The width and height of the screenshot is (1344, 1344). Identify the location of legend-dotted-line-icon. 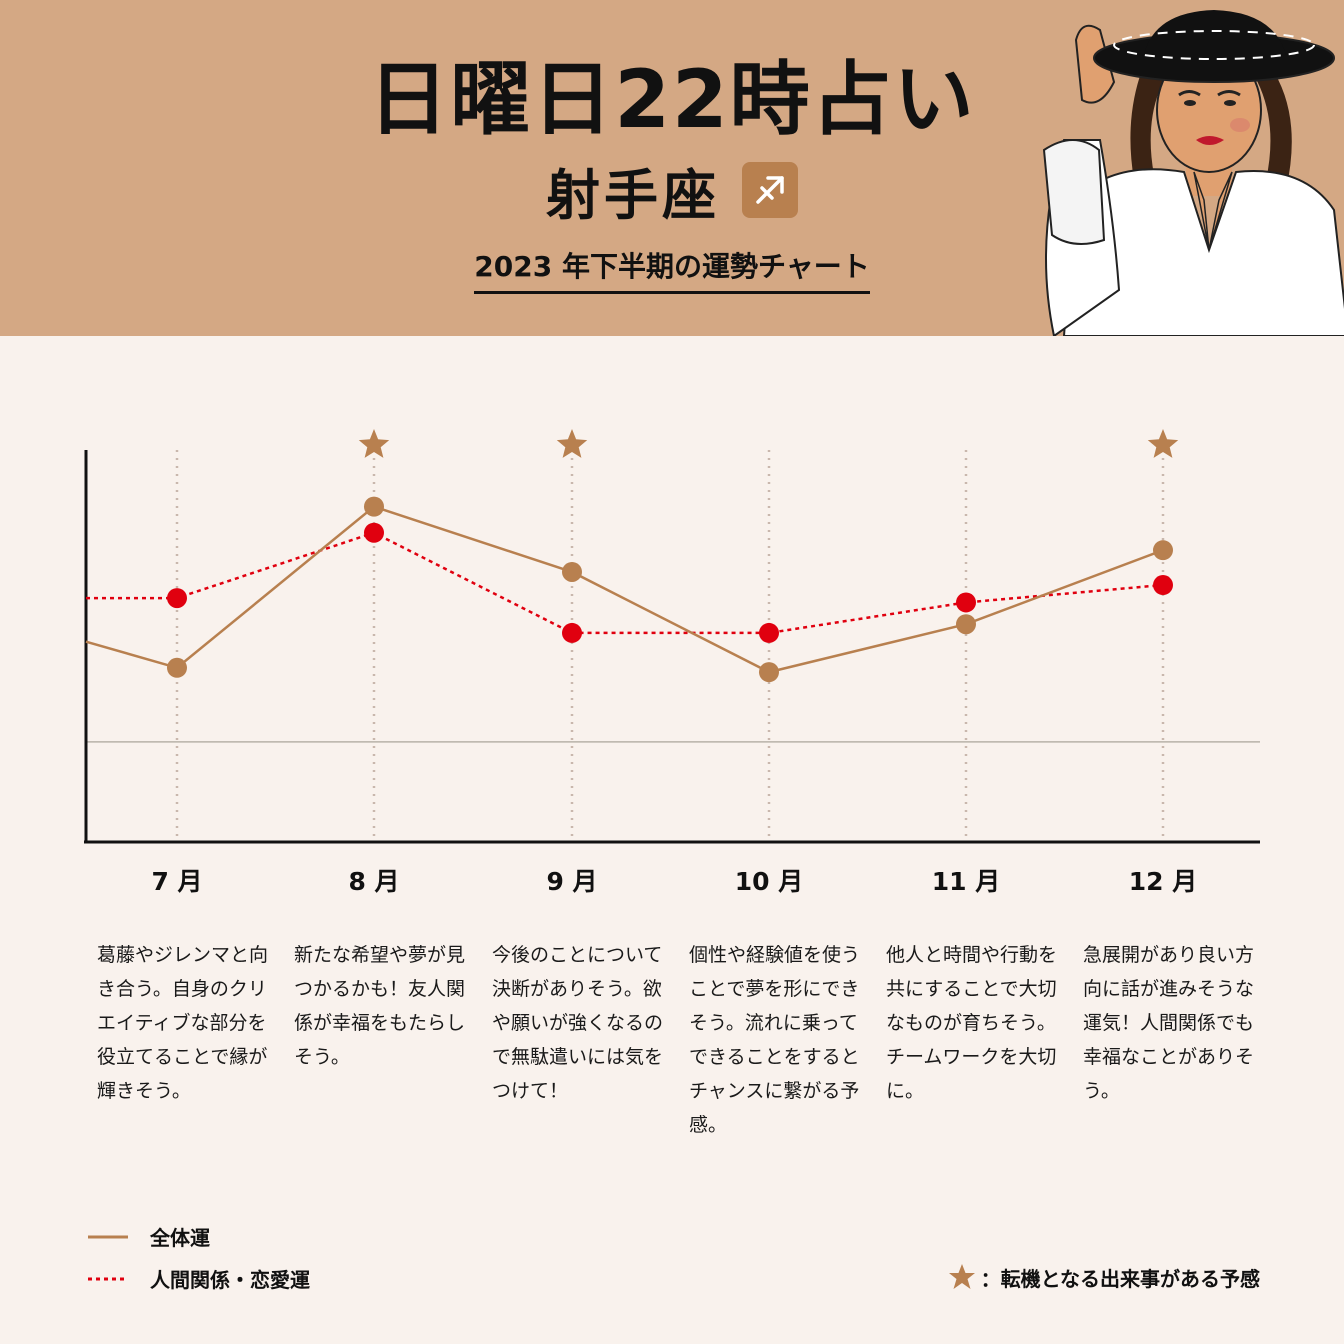
(108, 1278).